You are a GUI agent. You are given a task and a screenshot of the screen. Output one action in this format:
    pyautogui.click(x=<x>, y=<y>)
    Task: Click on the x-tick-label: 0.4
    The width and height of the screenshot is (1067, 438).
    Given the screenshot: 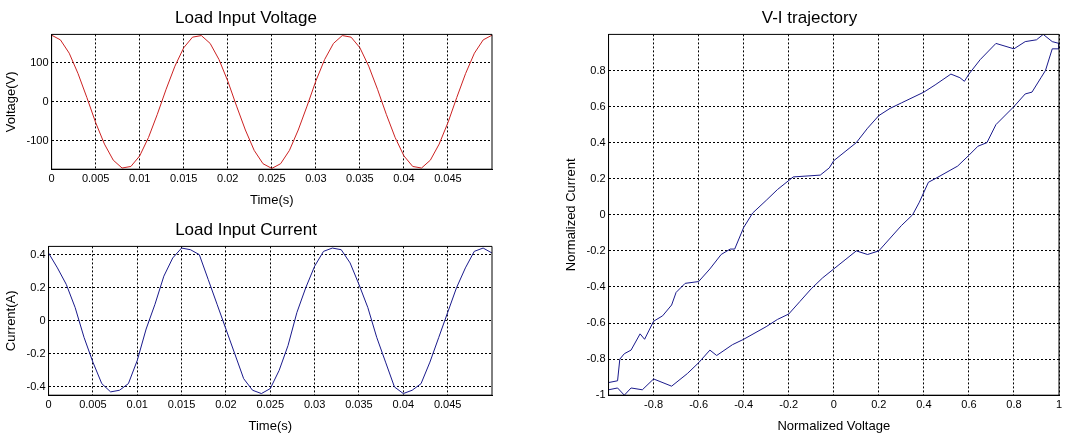 What is the action you would take?
    pyautogui.click(x=924, y=403)
    